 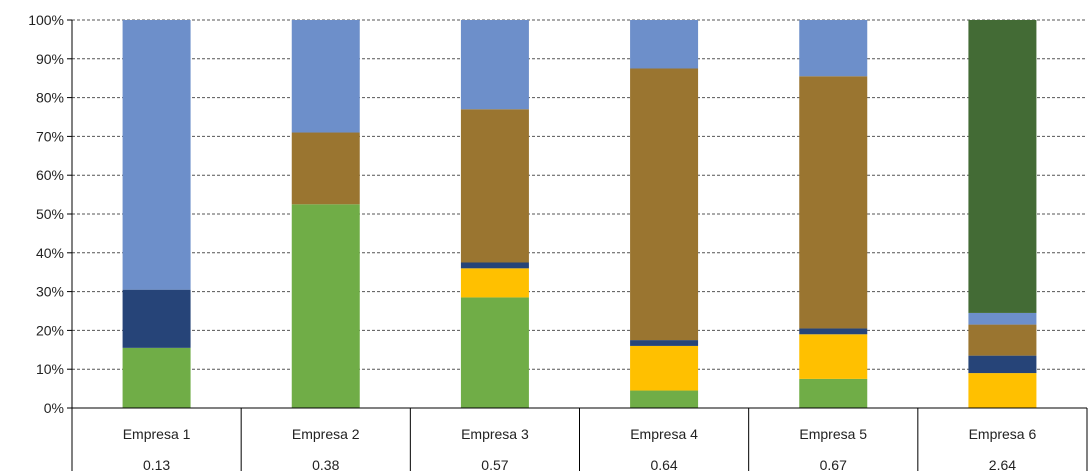 I want to click on y-tick-label: 80%, so click(x=50, y=98).